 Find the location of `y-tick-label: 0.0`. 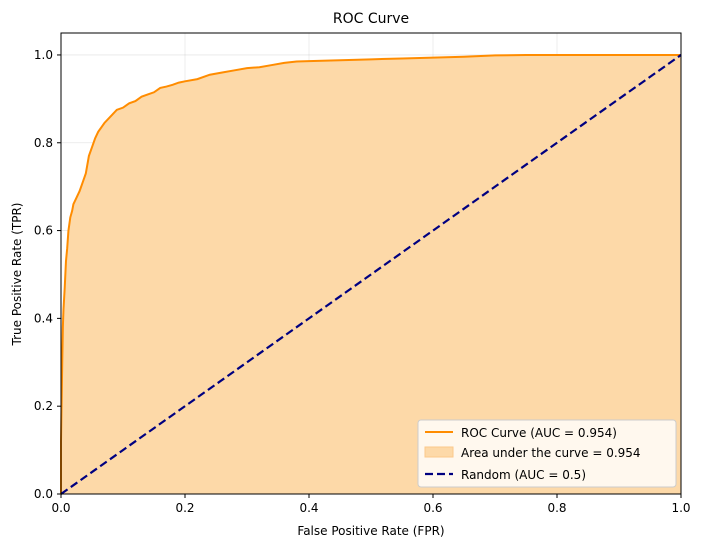

y-tick-label: 0.0 is located at coordinates (43, 494).